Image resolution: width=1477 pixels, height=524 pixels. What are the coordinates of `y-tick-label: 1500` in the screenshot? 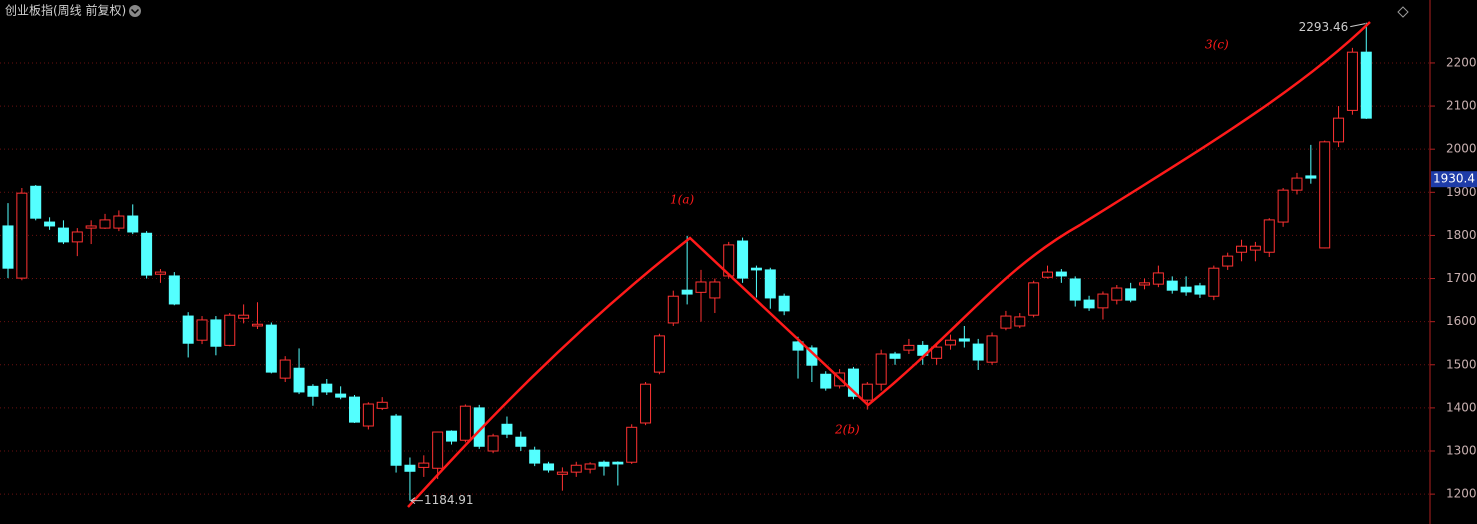 It's located at (1461, 364).